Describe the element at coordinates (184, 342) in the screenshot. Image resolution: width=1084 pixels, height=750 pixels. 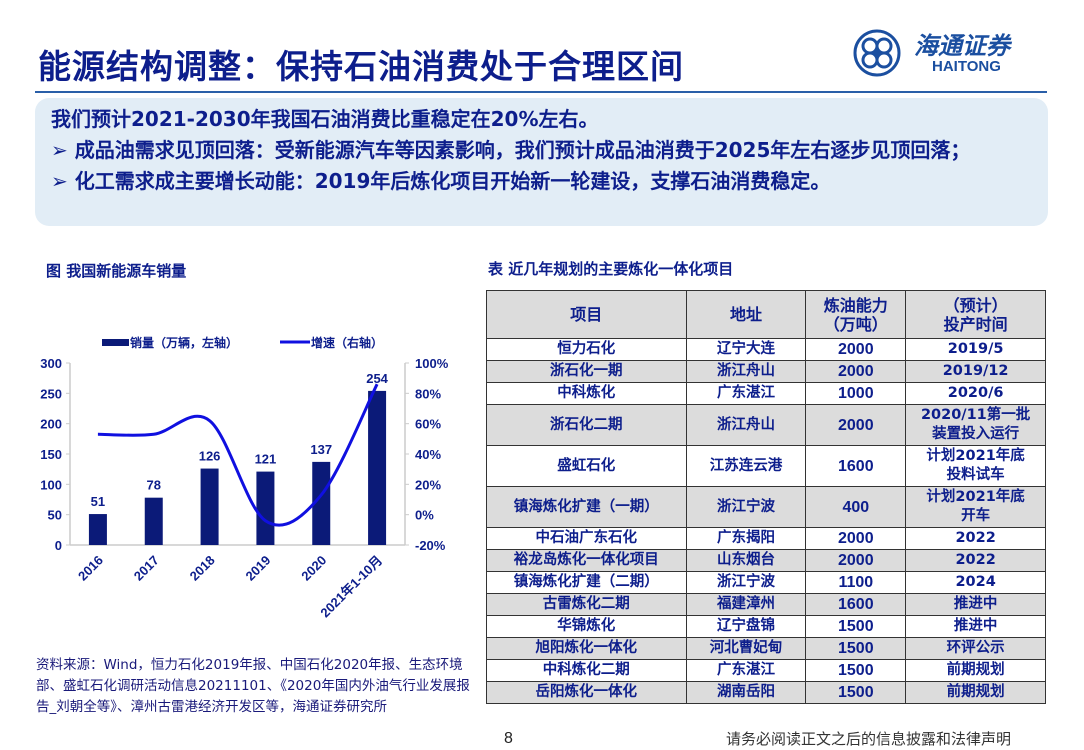
I see `legend-bar-label: 销量（万辆，左轴）` at that location.